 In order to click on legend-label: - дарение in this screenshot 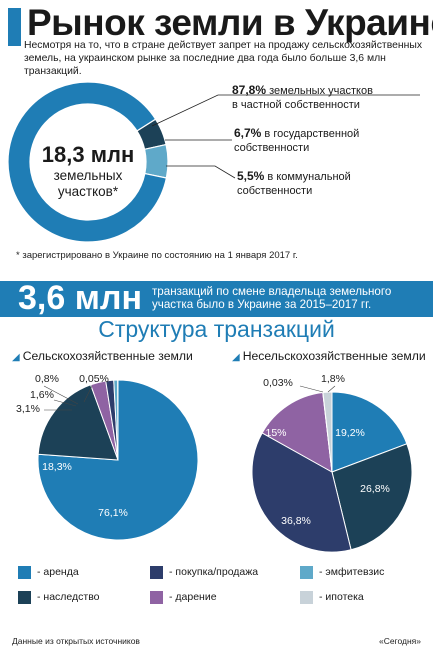, I will do `click(193, 597)`.